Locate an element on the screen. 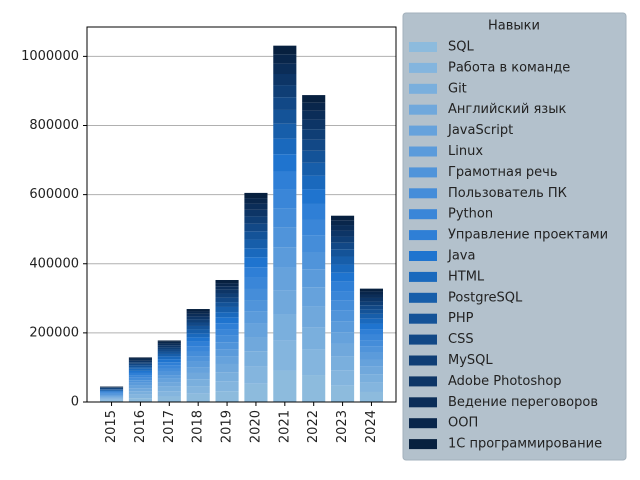 This screenshot has height=480, width=640. x-tick-label: 2016 is located at coordinates (140, 426).